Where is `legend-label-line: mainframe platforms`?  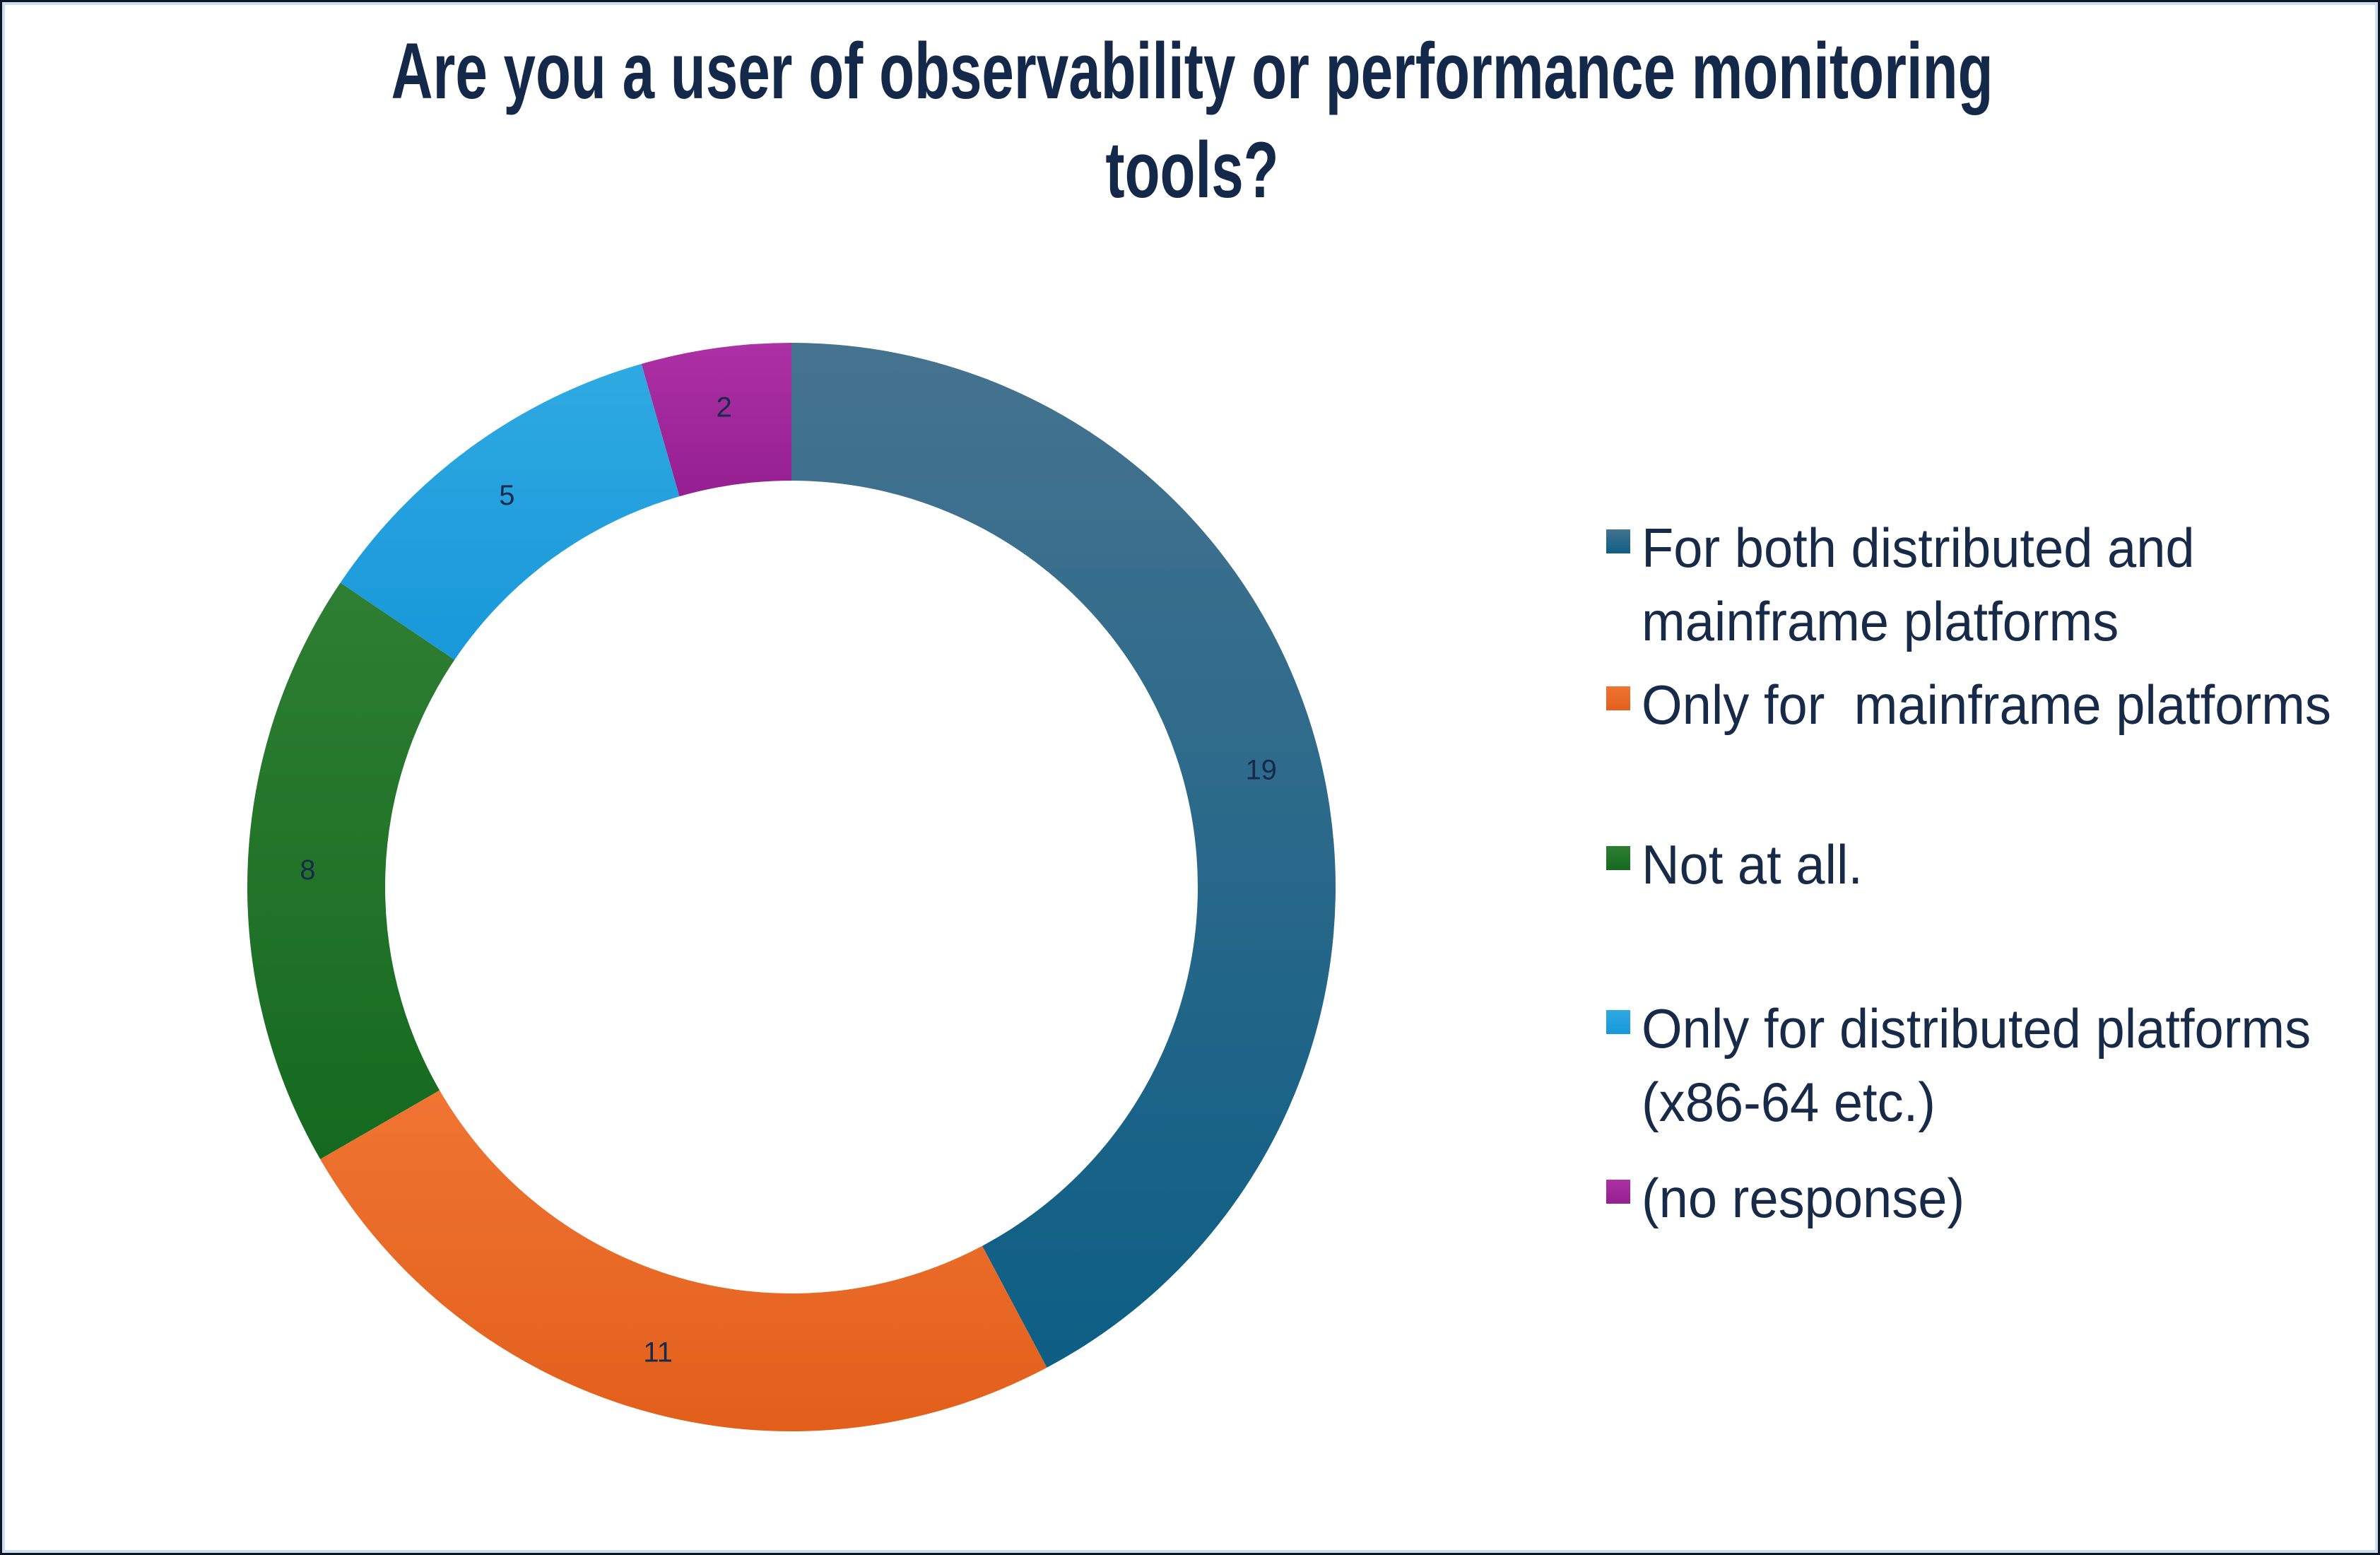 legend-label-line: mainframe platforms is located at coordinates (1880, 621).